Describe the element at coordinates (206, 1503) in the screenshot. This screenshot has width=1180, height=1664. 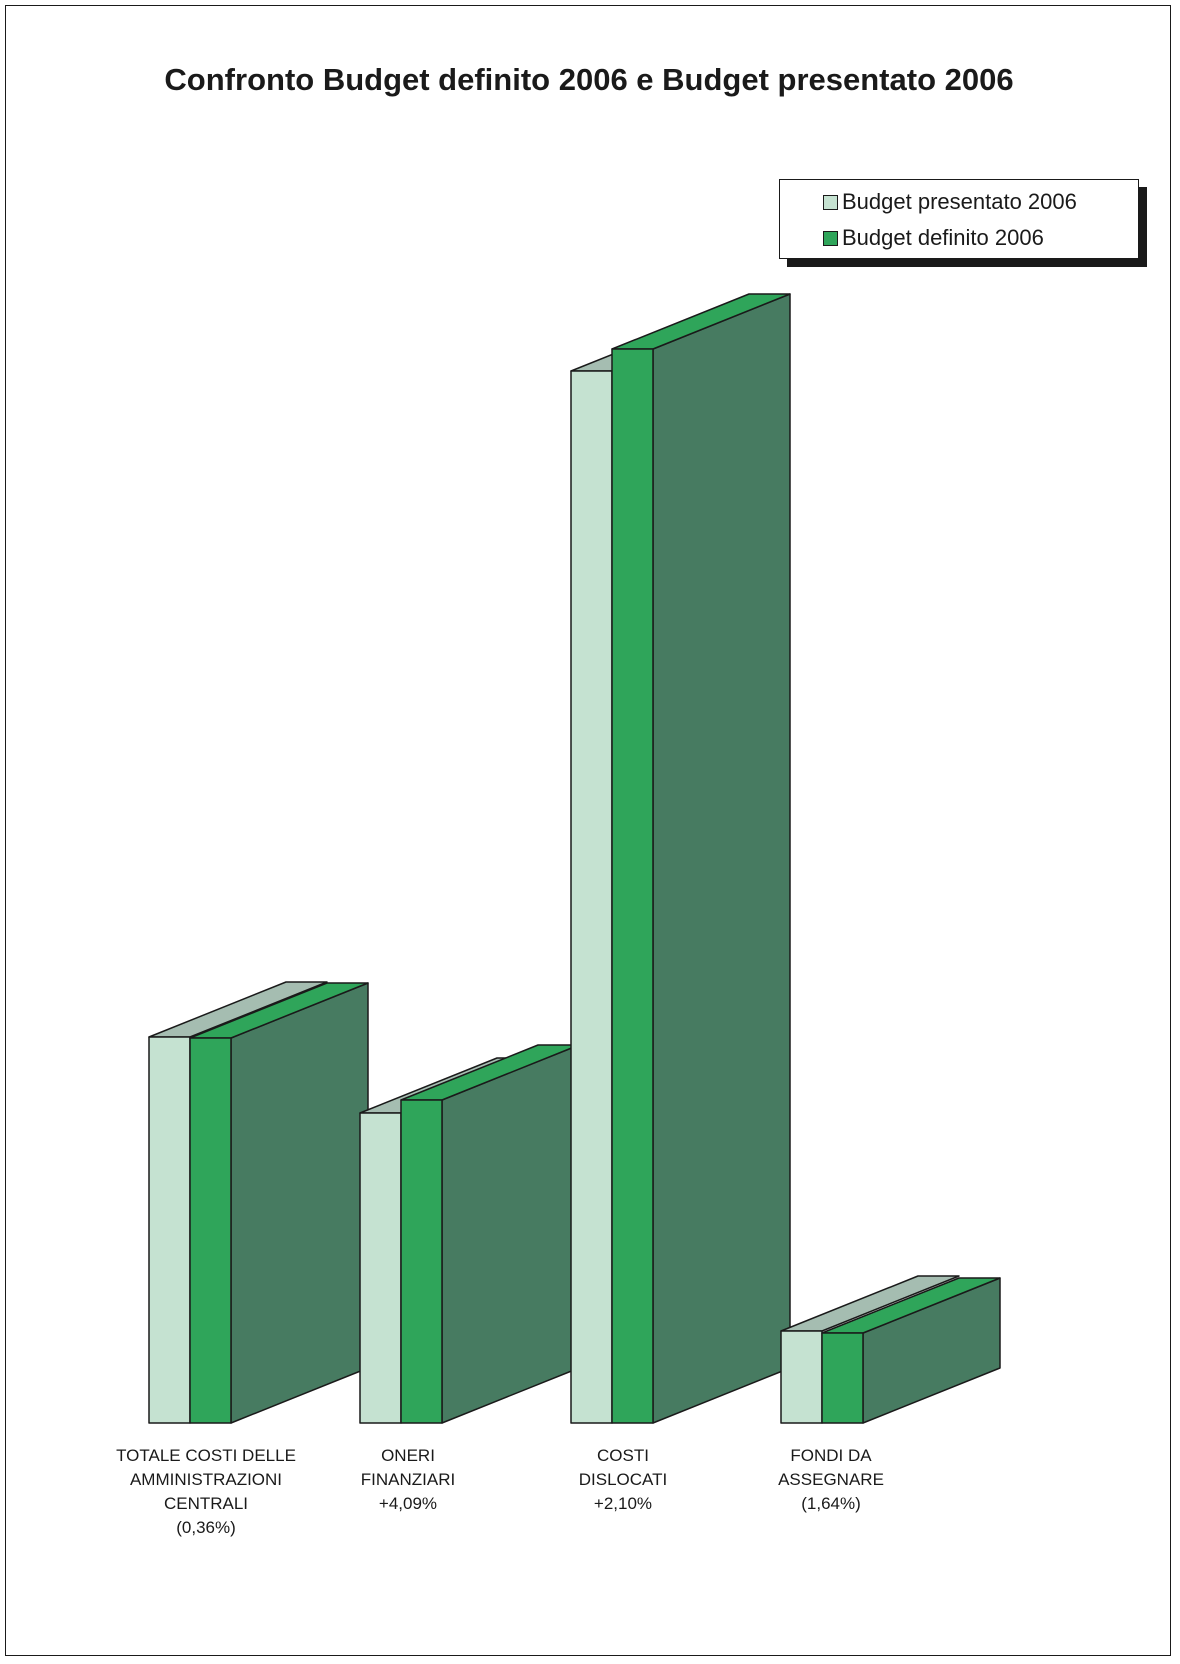
I see `category-label-line: CENTRALI` at that location.